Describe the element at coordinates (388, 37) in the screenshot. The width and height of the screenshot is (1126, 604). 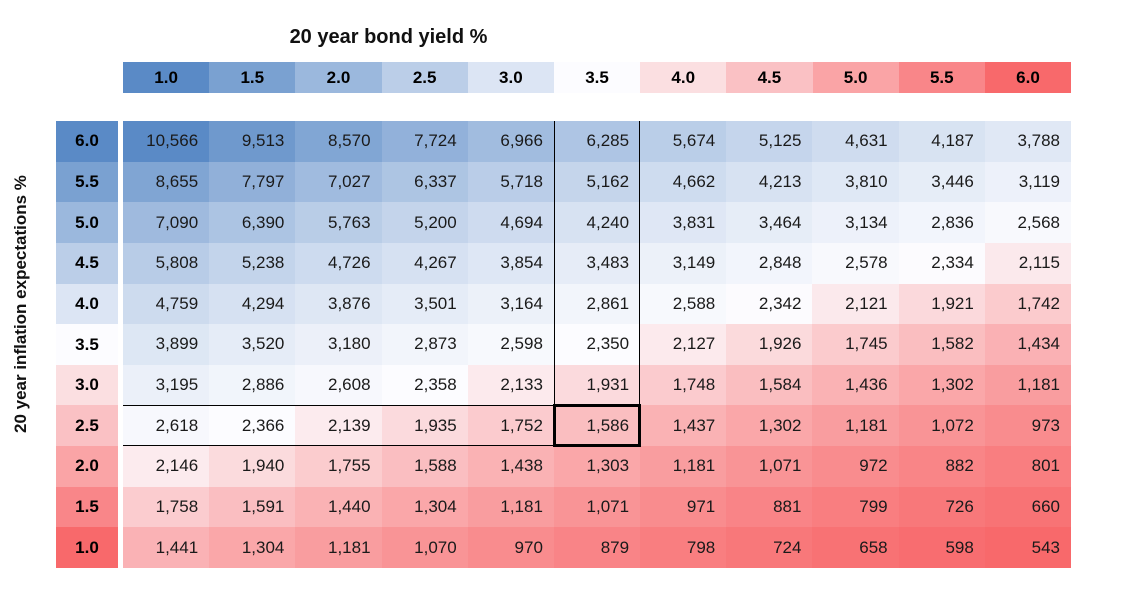
I see `x-axis-title: 20 year bond yield %` at that location.